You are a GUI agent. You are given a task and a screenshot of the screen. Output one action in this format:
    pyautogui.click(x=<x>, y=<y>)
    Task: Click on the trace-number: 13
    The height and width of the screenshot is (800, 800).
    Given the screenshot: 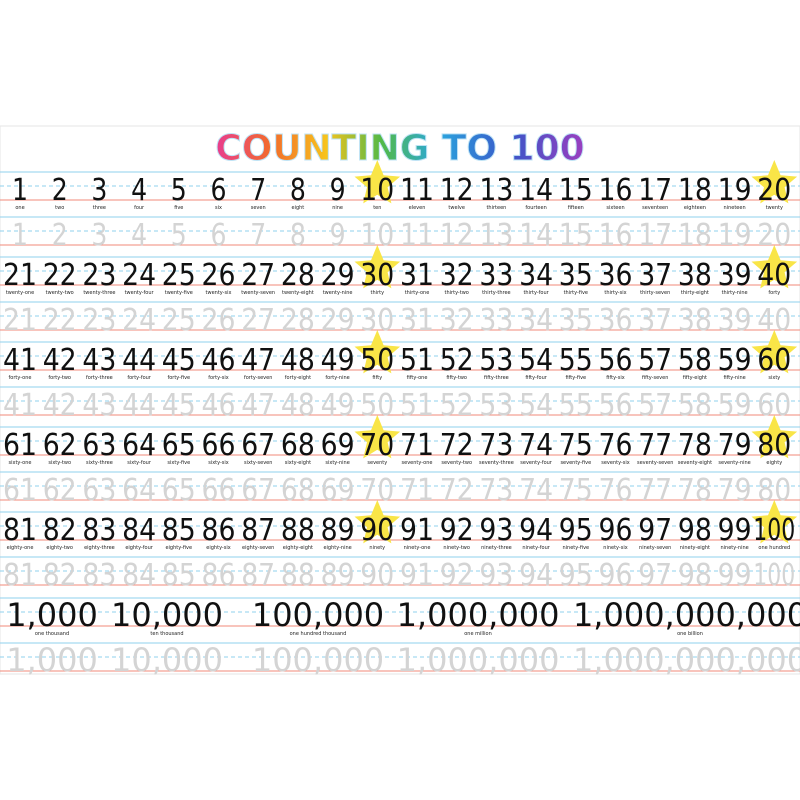 What is the action you would take?
    pyautogui.click(x=496, y=235)
    